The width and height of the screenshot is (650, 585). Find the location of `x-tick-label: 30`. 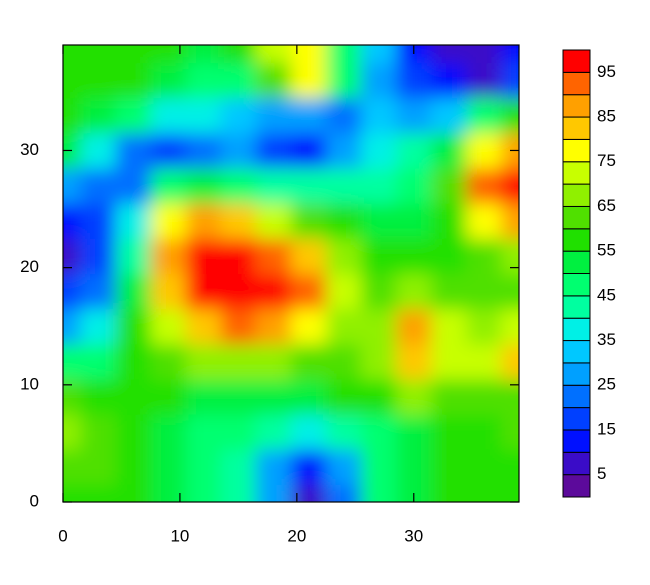

x-tick-label: 30 is located at coordinates (413, 535).